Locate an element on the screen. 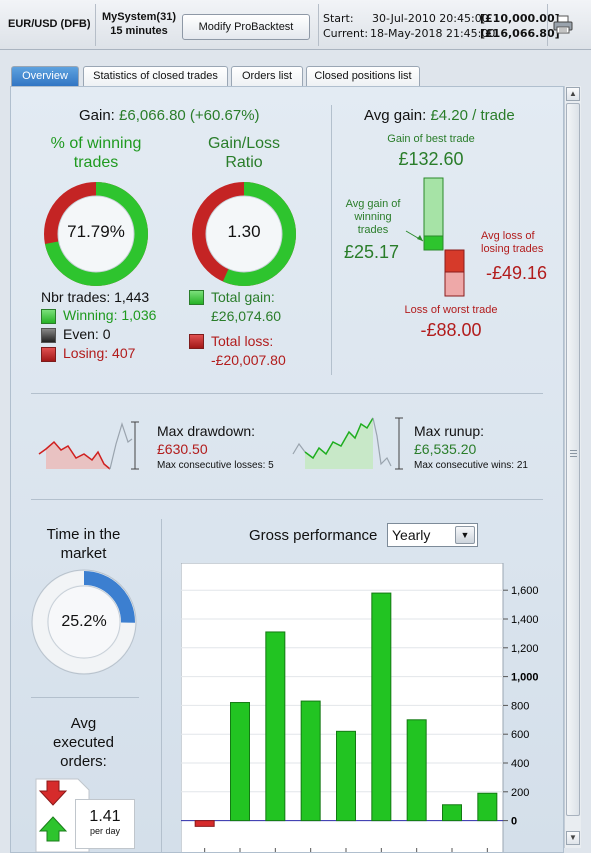 This screenshot has width=591, height=853. tab-statistics-closed-trades: Statistics of closed trades is located at coordinates (155, 76).